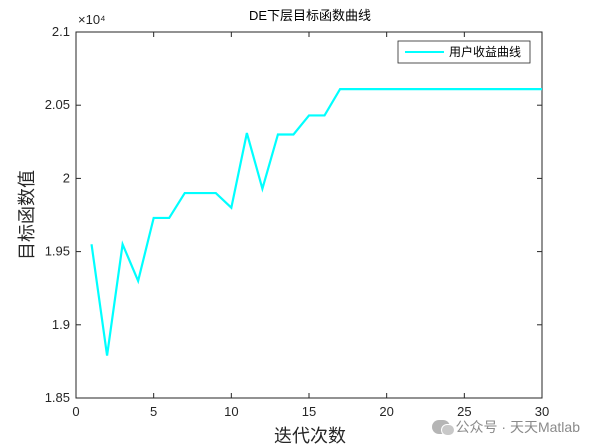 Image resolution: width=600 pixels, height=447 pixels. What do you see at coordinates (310, 436) in the screenshot?
I see `x-axis-label: 迭代次数` at bounding box center [310, 436].